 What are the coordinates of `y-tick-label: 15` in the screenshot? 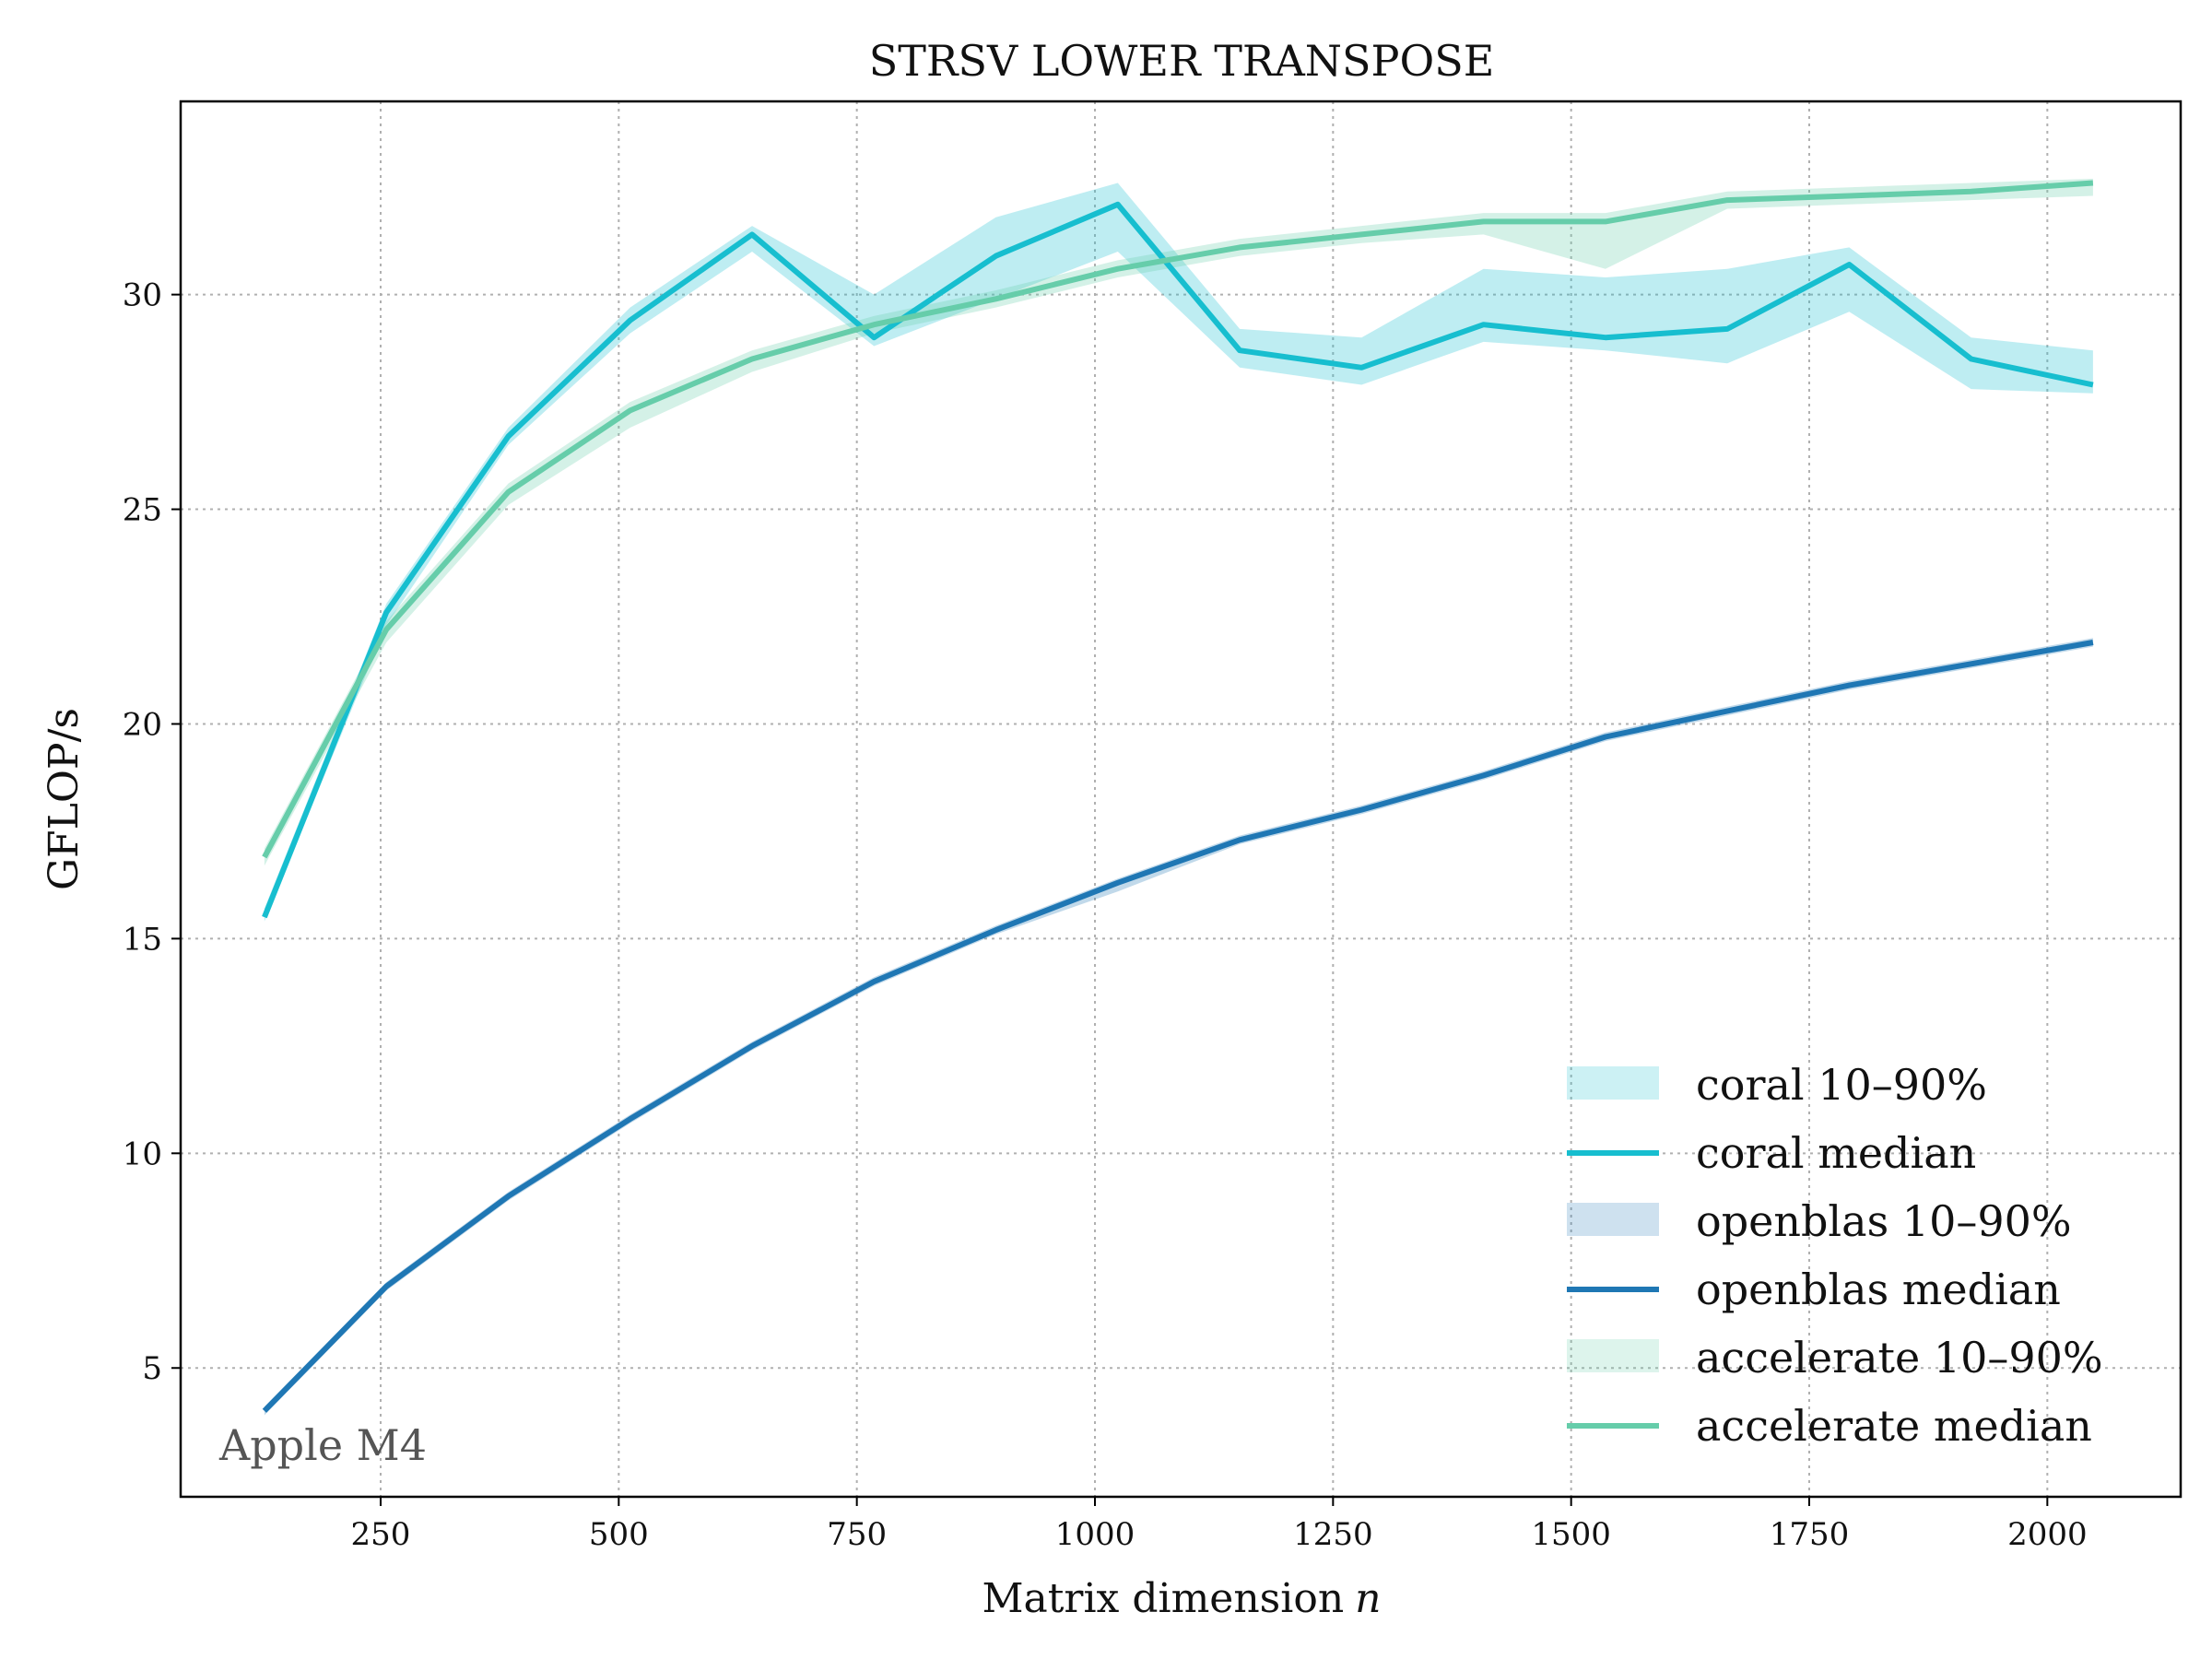 It's located at (142, 939).